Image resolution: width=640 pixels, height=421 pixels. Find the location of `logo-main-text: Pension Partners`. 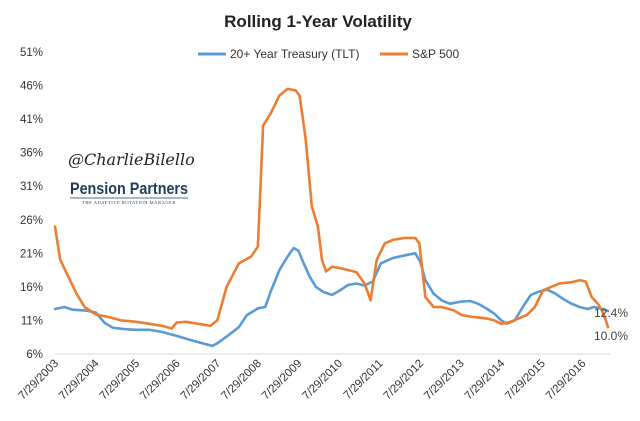

logo-main-text: Pension Partners is located at coordinates (129, 188).